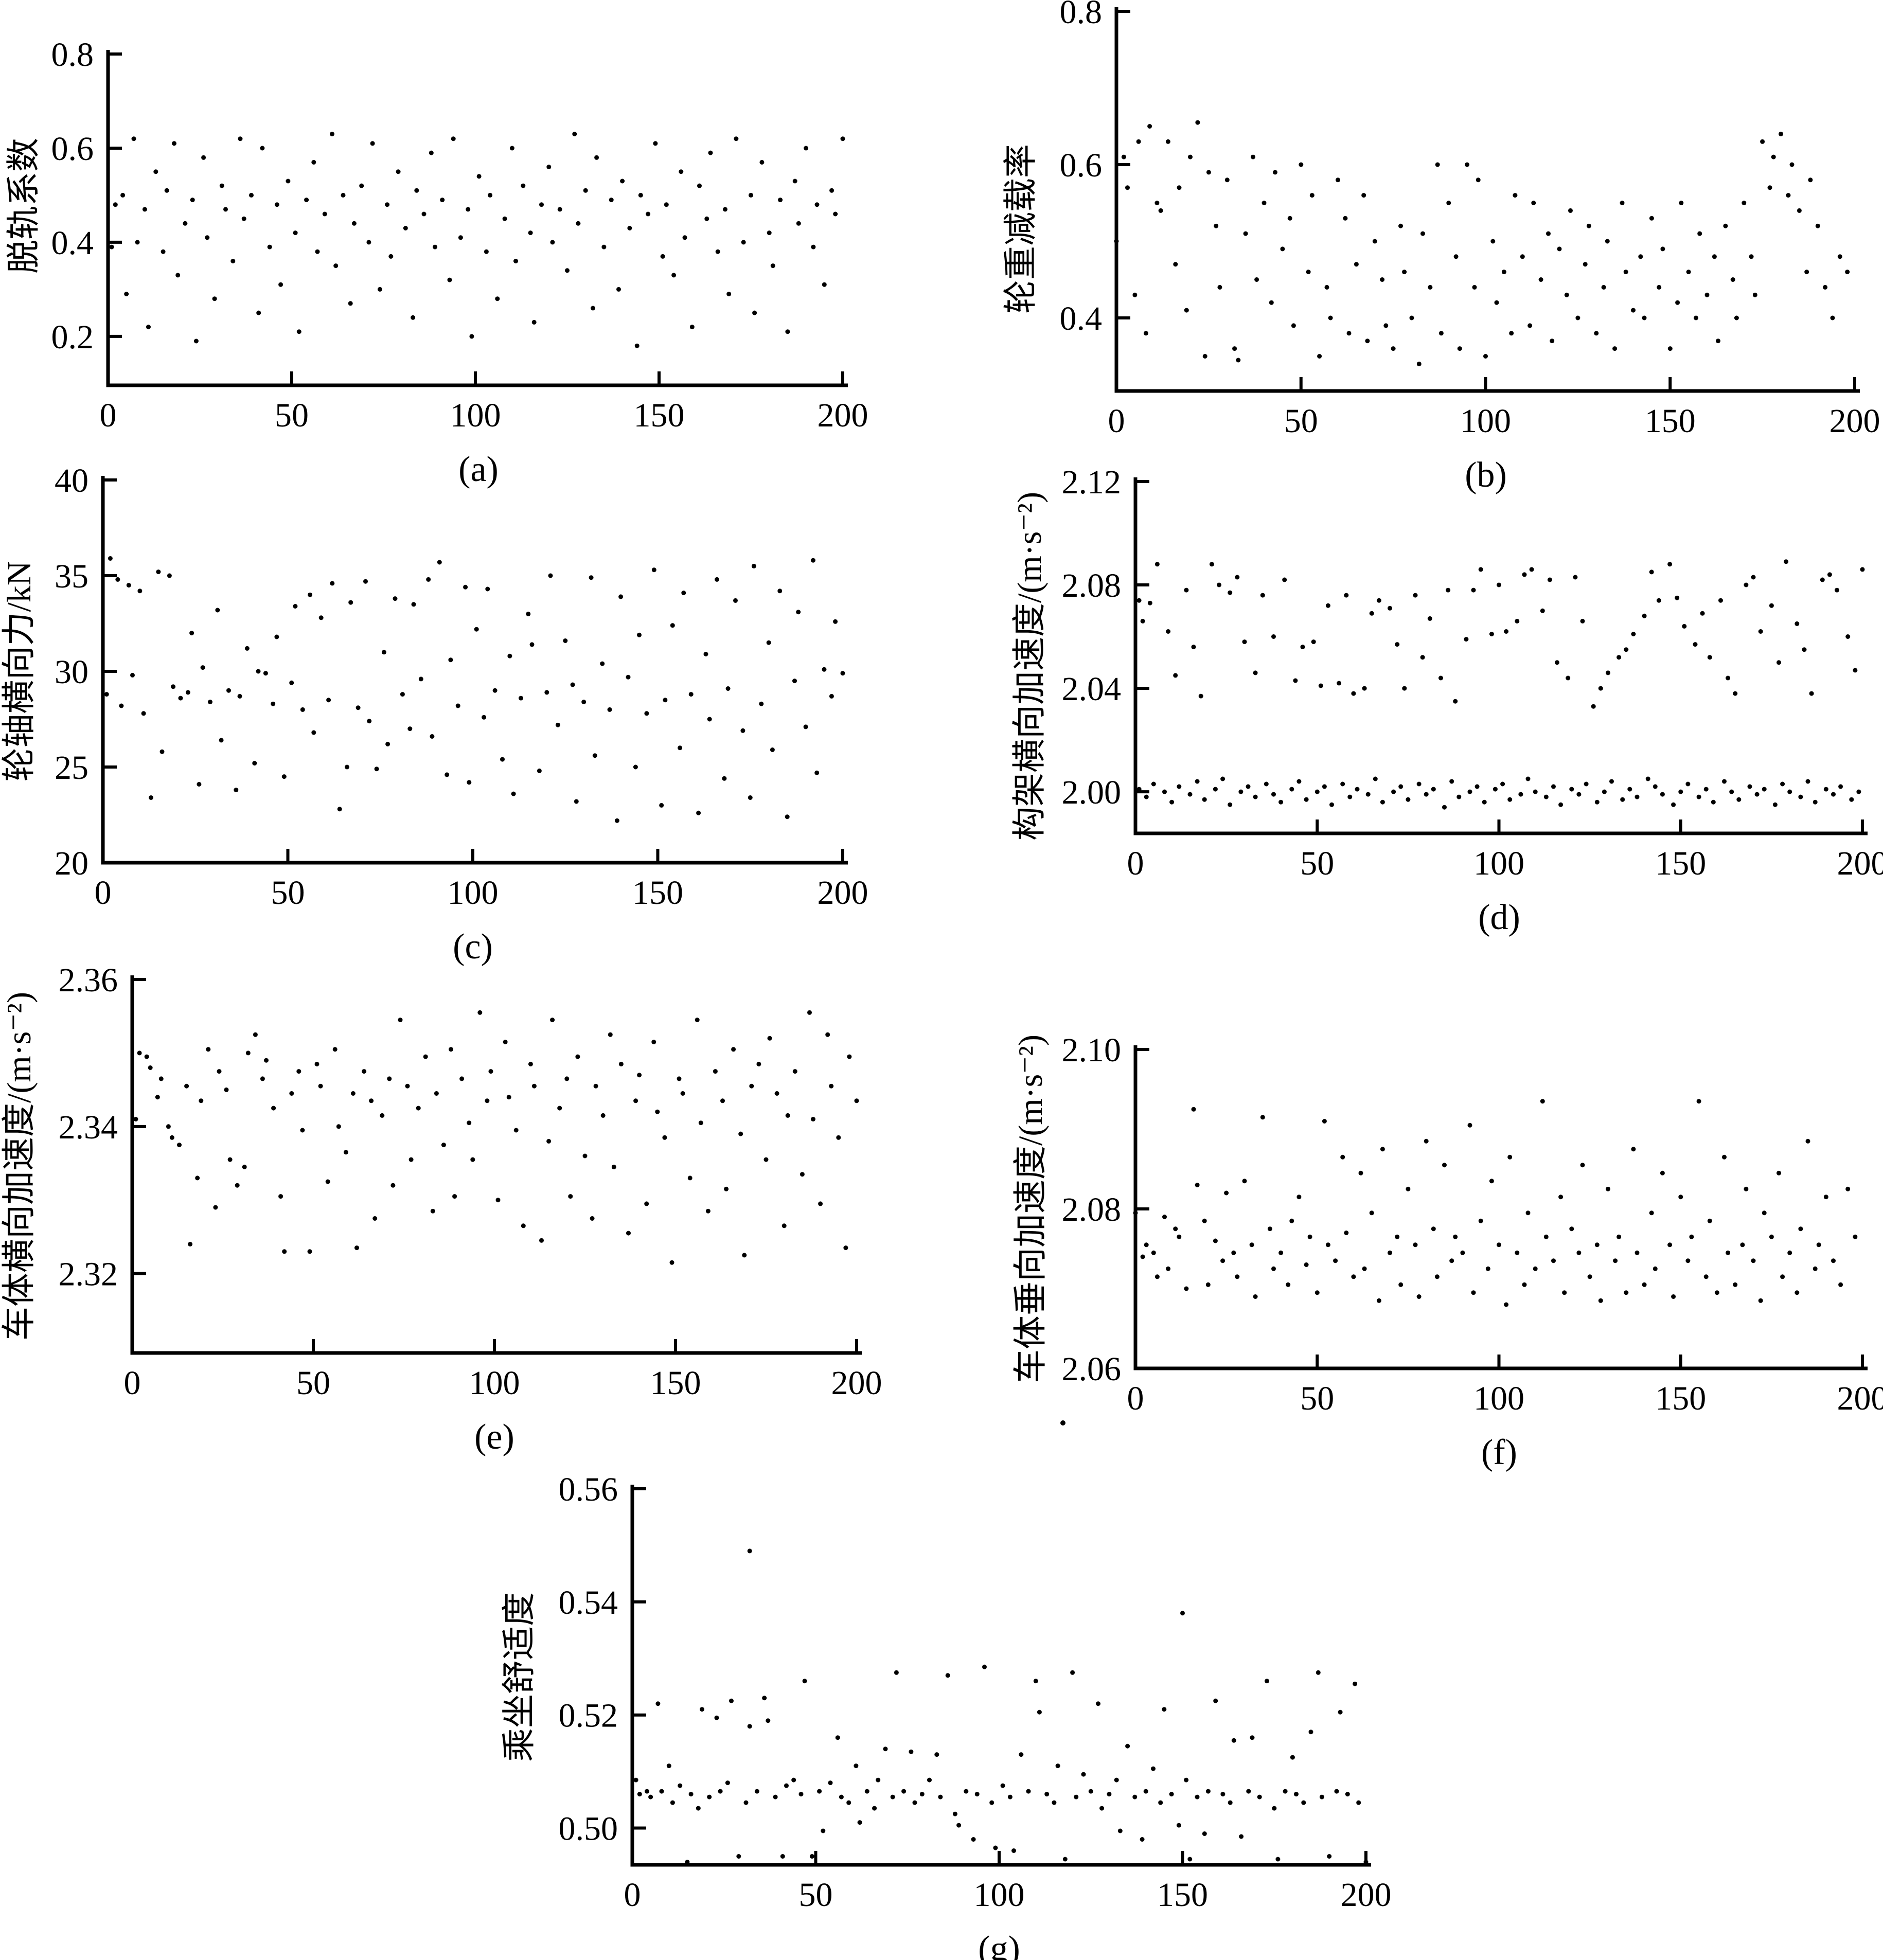 This screenshot has width=1883, height=1960. I want to click on y-tick-label: 2.08, so click(1092, 1209).